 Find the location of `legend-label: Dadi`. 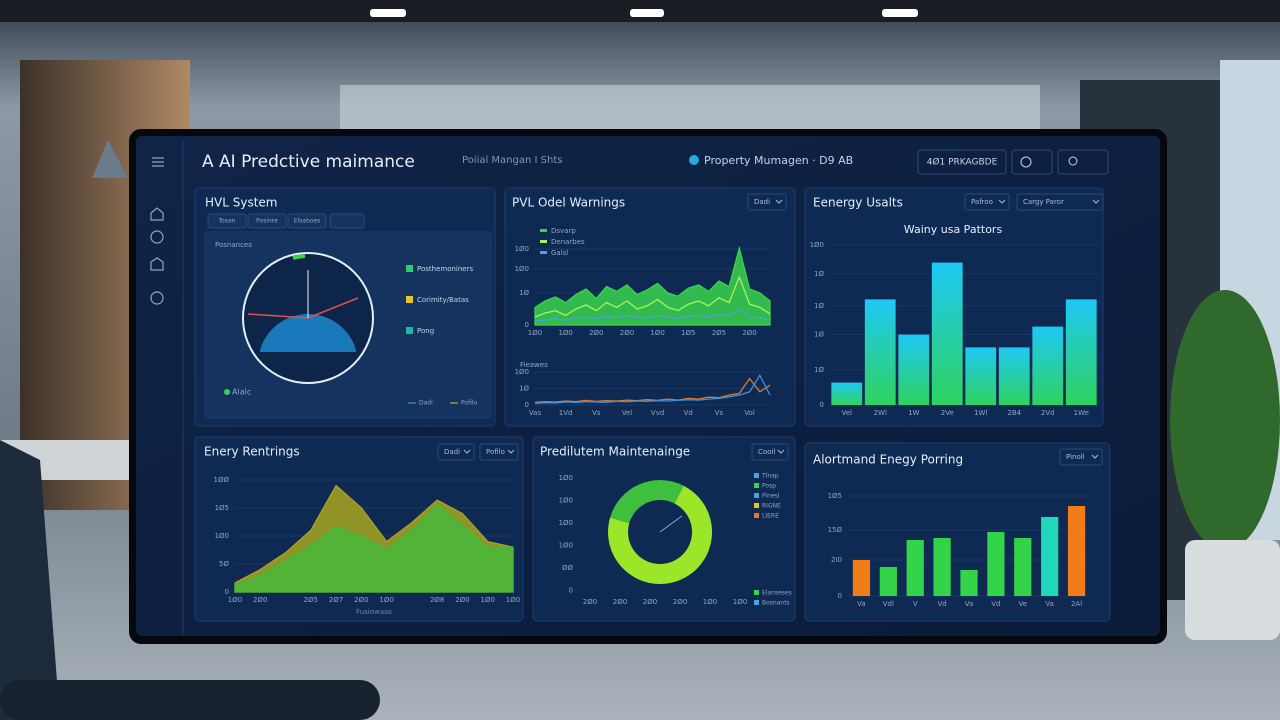

legend-label: Dadi is located at coordinates (426, 403).